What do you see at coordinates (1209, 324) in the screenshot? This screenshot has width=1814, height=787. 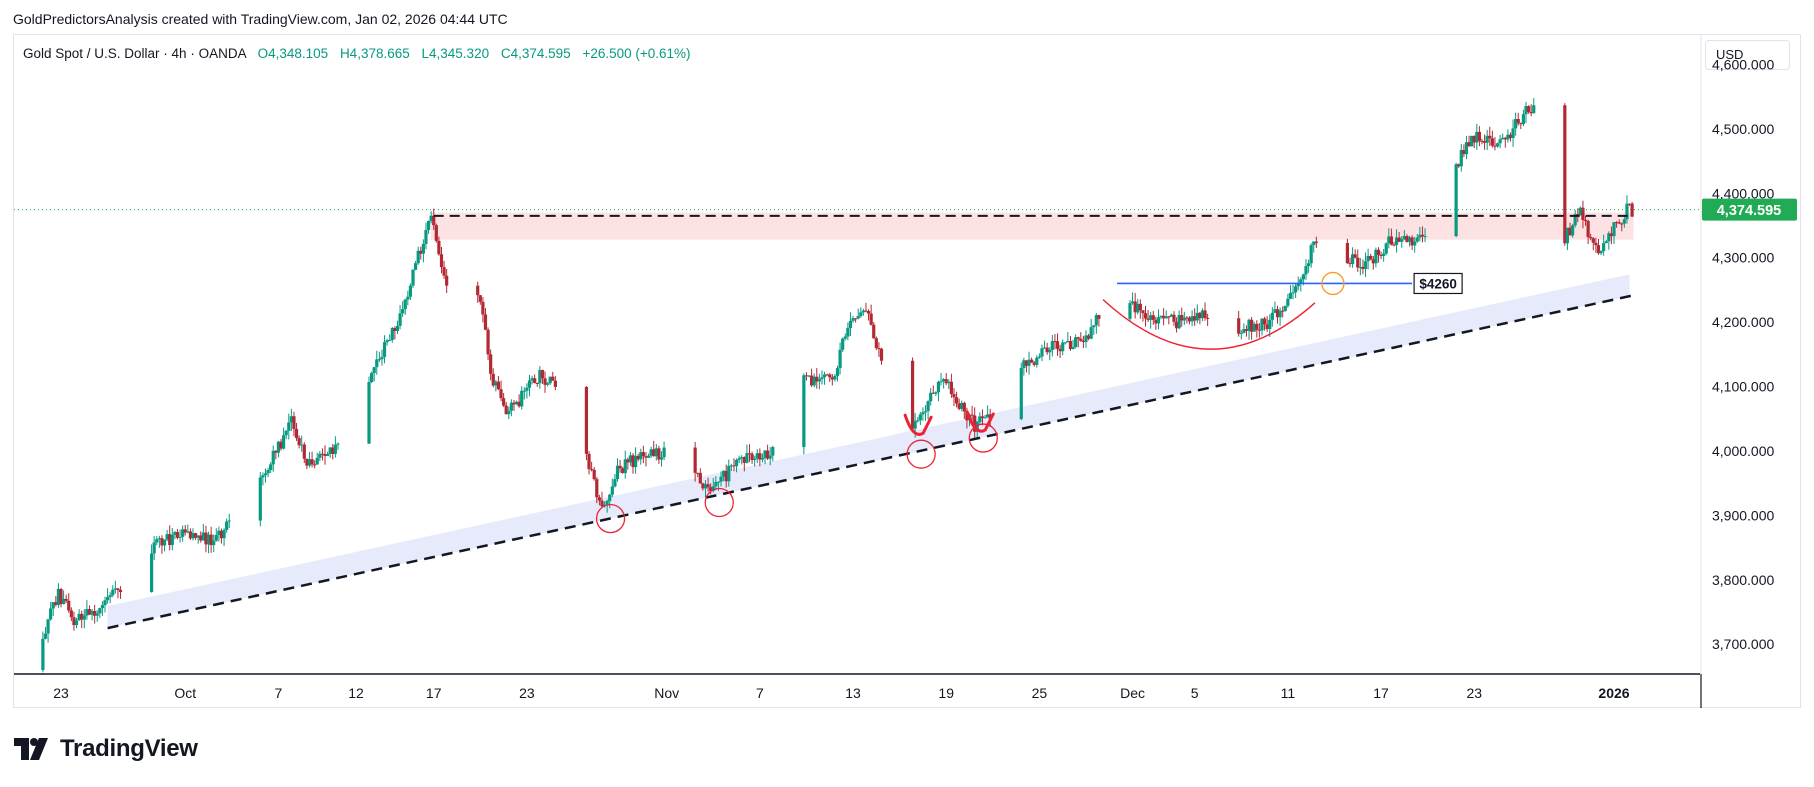 I see `rounded-bottom-arc` at bounding box center [1209, 324].